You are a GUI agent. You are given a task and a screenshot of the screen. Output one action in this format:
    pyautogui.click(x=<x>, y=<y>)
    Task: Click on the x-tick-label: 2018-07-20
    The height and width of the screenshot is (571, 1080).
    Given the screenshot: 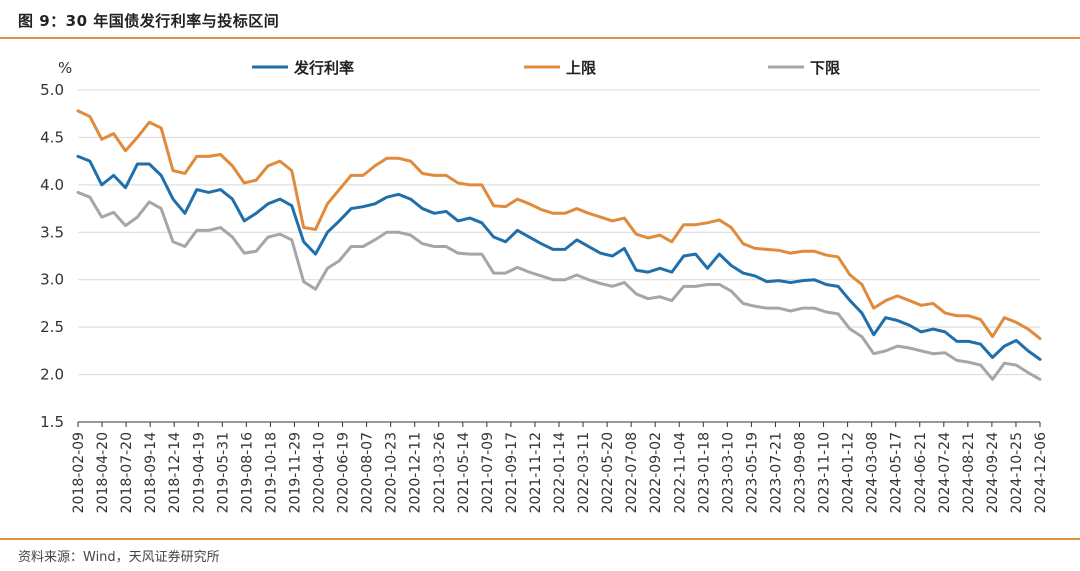 What is the action you would take?
    pyautogui.click(x=127, y=472)
    